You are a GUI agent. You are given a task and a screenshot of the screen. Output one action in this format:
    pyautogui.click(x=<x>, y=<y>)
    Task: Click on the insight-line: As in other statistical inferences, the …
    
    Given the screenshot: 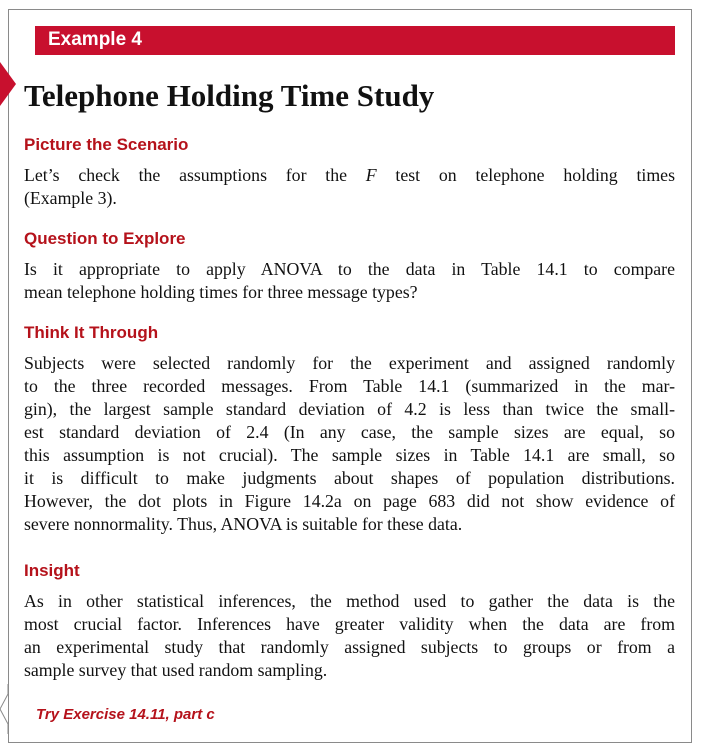 What is the action you would take?
    pyautogui.click(x=349, y=601)
    